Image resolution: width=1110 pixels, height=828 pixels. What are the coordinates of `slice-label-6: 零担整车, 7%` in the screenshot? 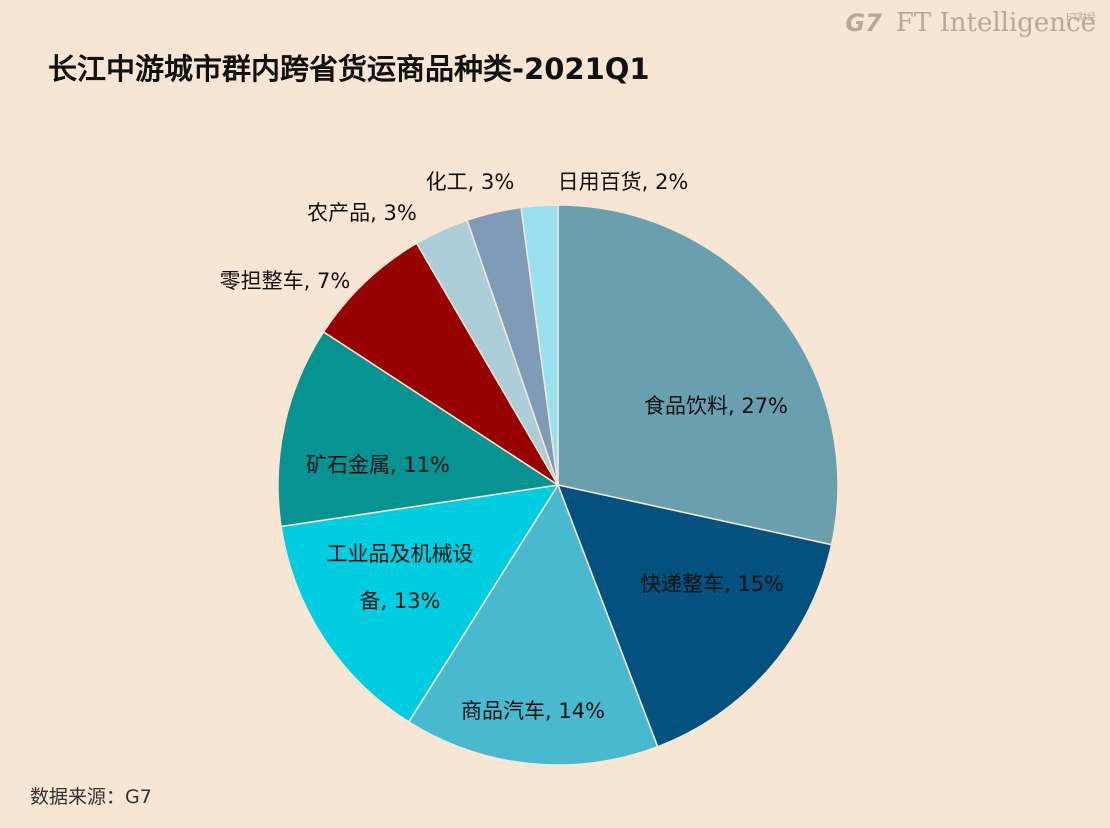 It's located at (285, 281).